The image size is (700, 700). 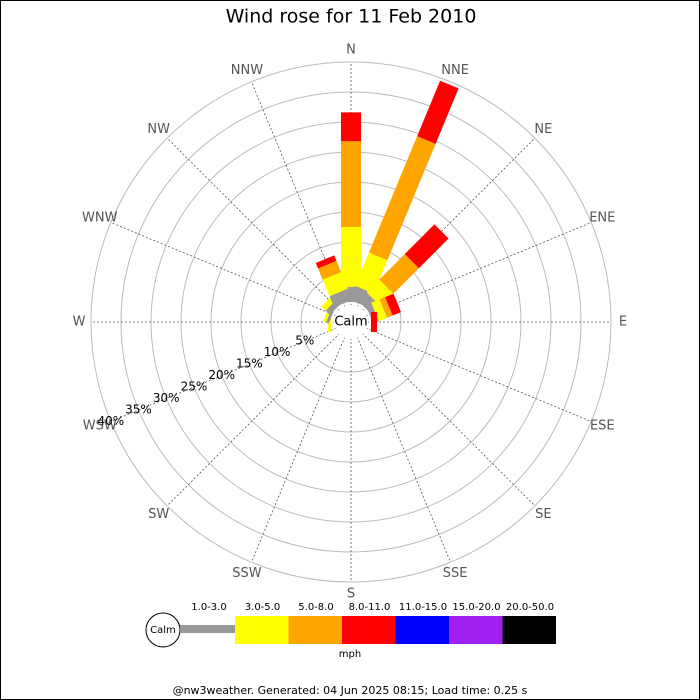 I want to click on ring-label: 15%, so click(x=249, y=364).